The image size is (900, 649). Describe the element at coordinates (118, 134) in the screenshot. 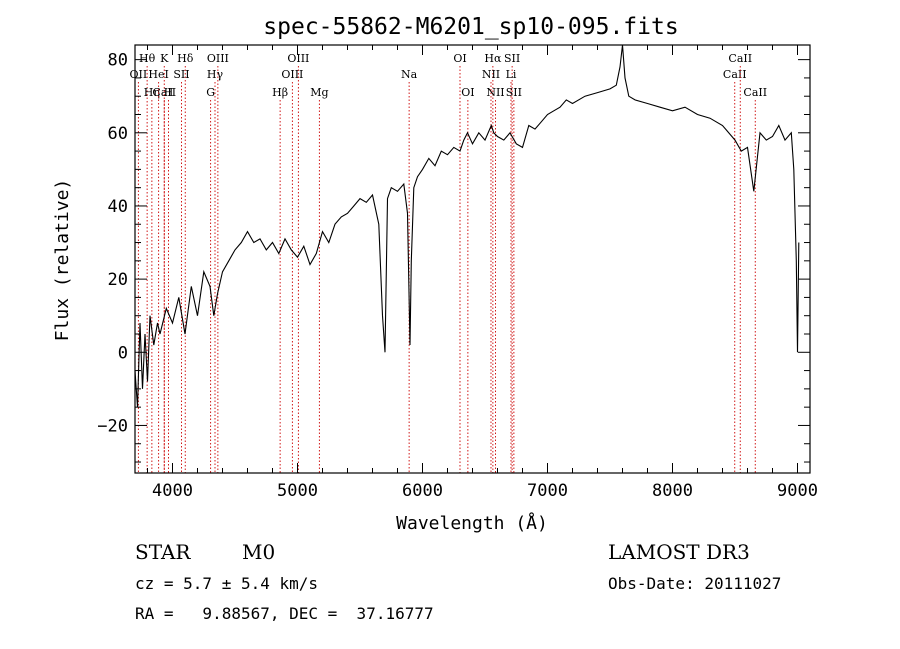

I see `y-tick-label: 60` at that location.